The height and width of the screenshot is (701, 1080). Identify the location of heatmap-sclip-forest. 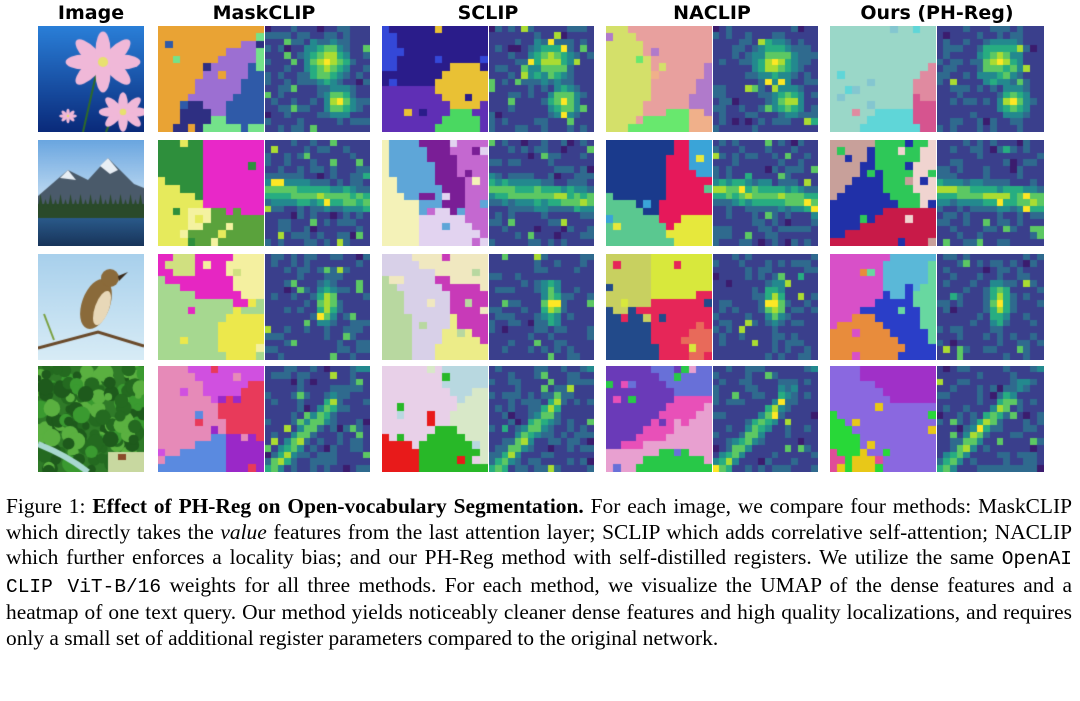
(541, 419).